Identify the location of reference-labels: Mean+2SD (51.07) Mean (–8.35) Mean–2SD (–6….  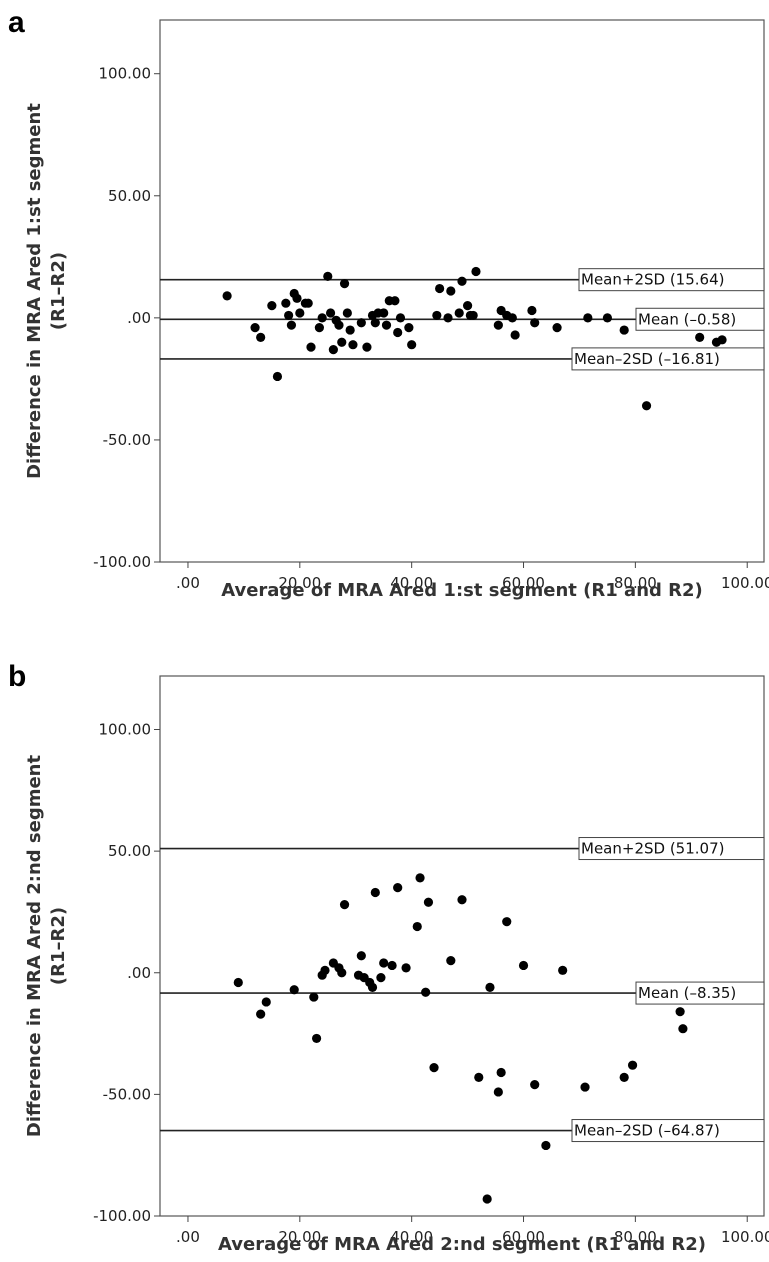
(668, 990).